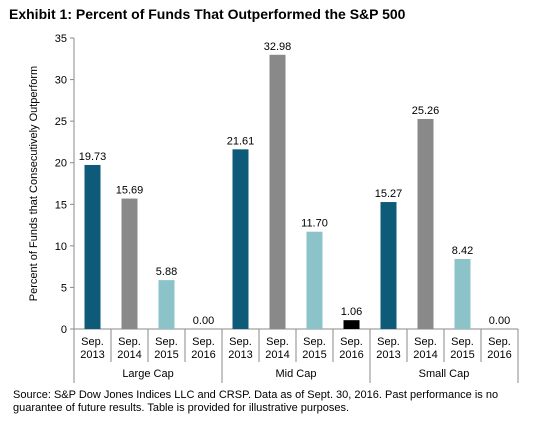 The width and height of the screenshot is (537, 421). I want to click on x-group-label: Mid Cap, so click(296, 374).